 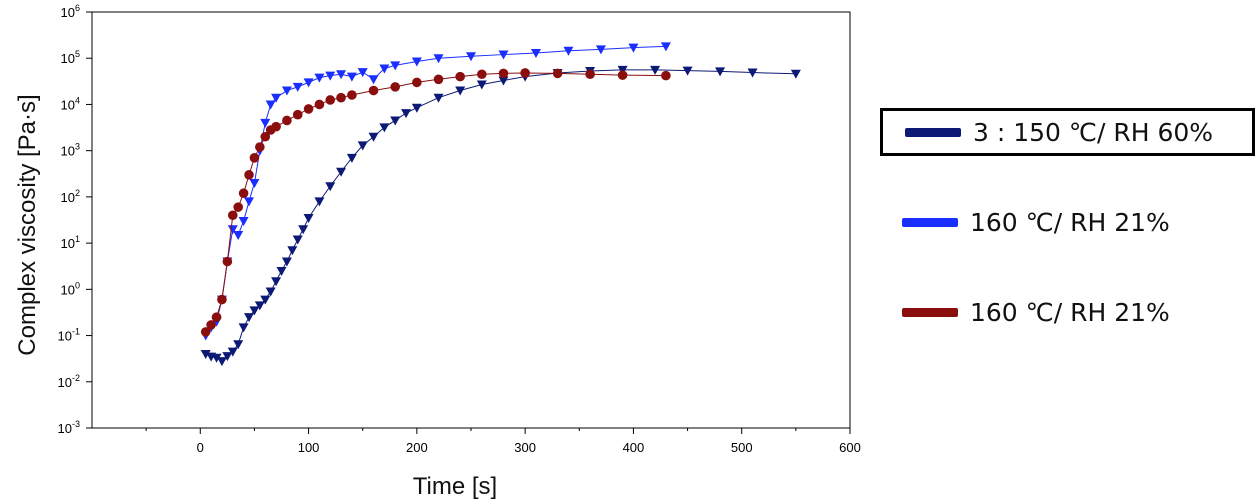 What do you see at coordinates (200, 447) in the screenshot?
I see `x-tick-label: 0` at bounding box center [200, 447].